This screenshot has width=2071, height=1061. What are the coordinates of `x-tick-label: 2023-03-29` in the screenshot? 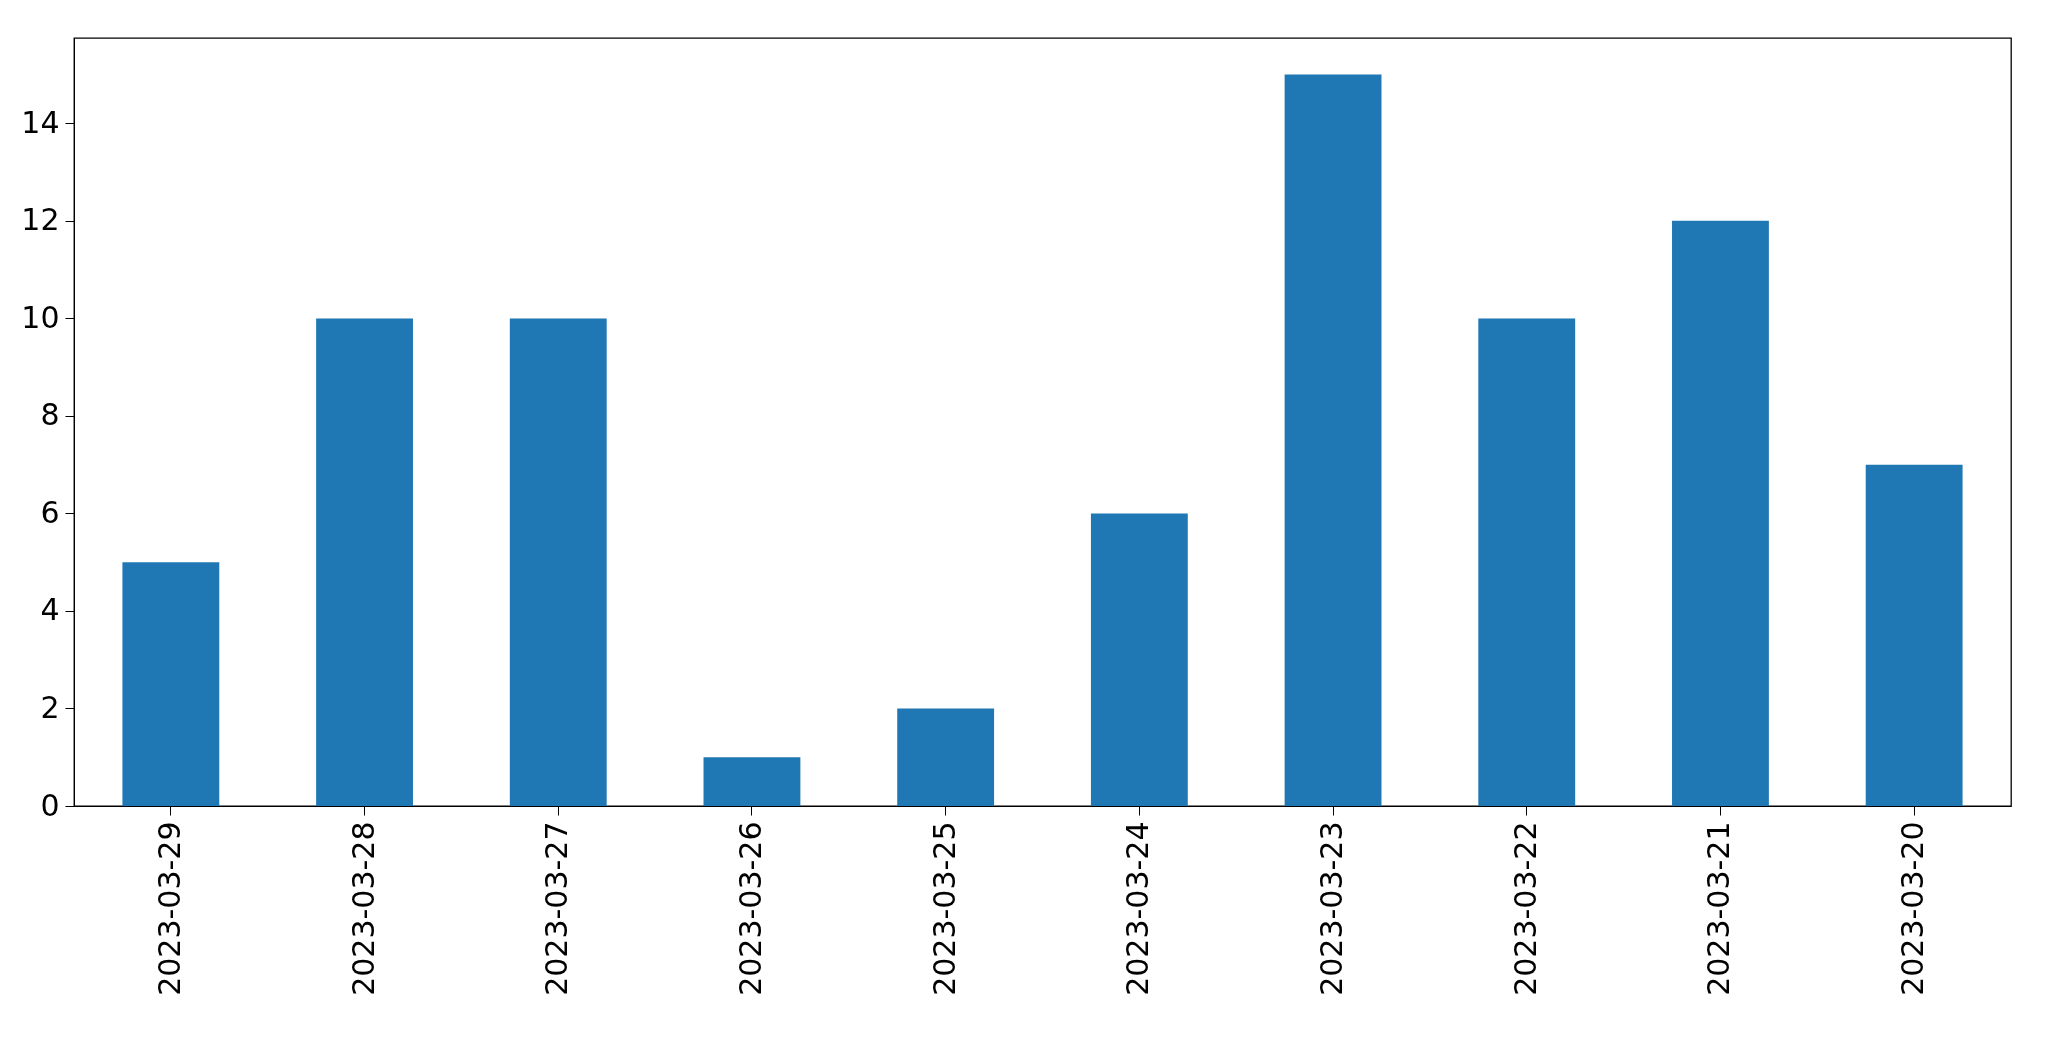 It's located at (169, 908).